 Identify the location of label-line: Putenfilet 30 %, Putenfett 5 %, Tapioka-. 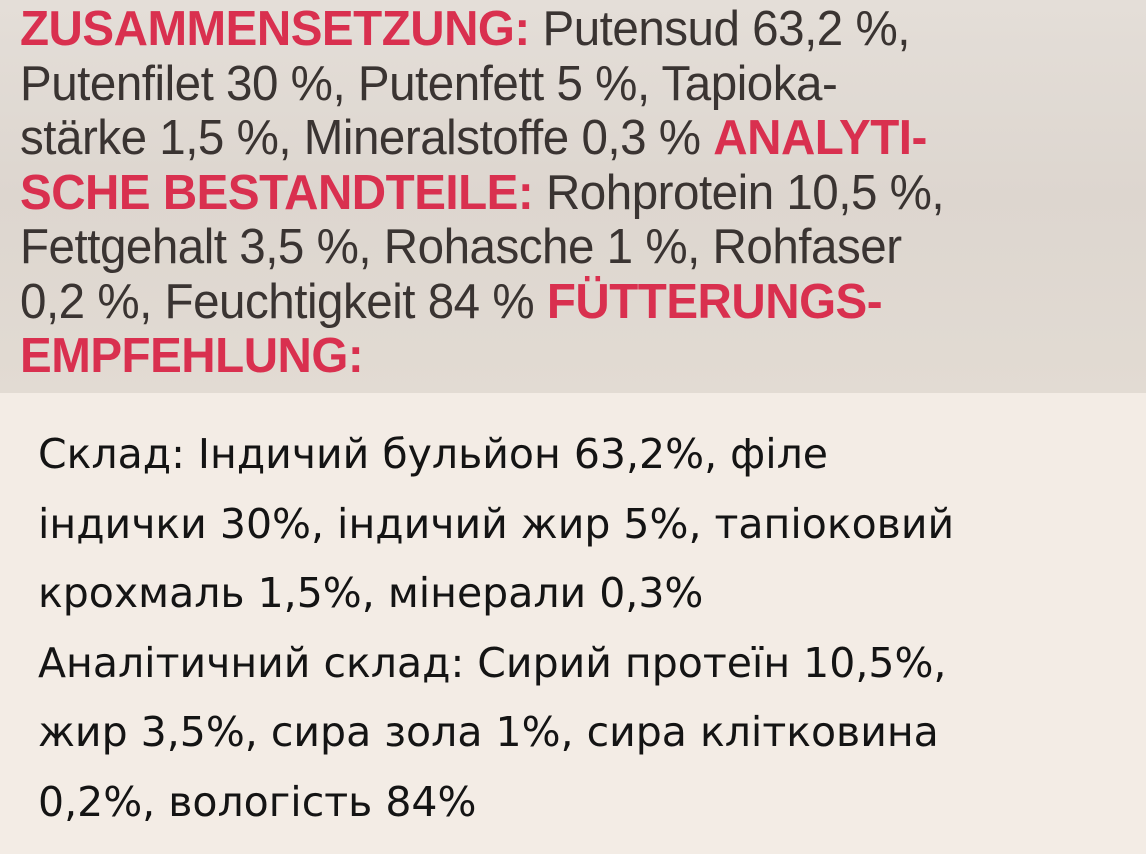
(563, 84).